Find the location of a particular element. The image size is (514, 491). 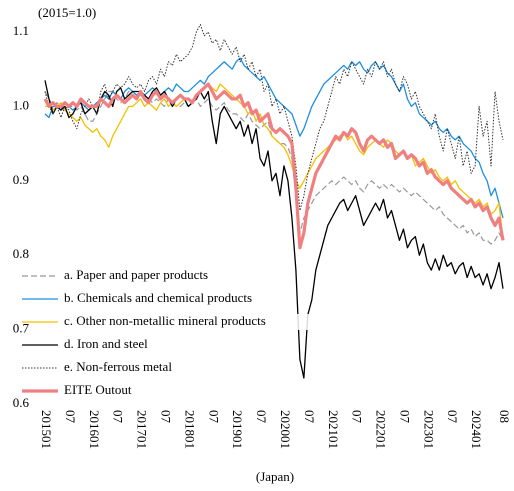

legend-label: e. Non-ferrous metal is located at coordinates (118, 366).